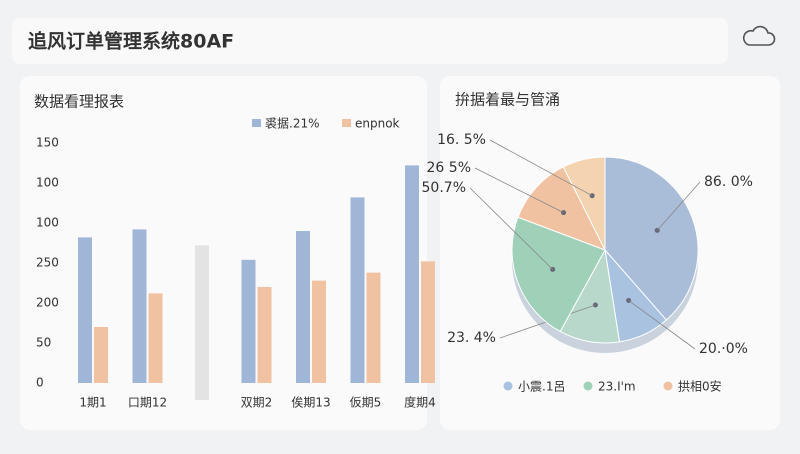 Image resolution: width=800 pixels, height=454 pixels. What do you see at coordinates (420, 402) in the screenshot?
I see `x-tick-label: 度期4` at bounding box center [420, 402].